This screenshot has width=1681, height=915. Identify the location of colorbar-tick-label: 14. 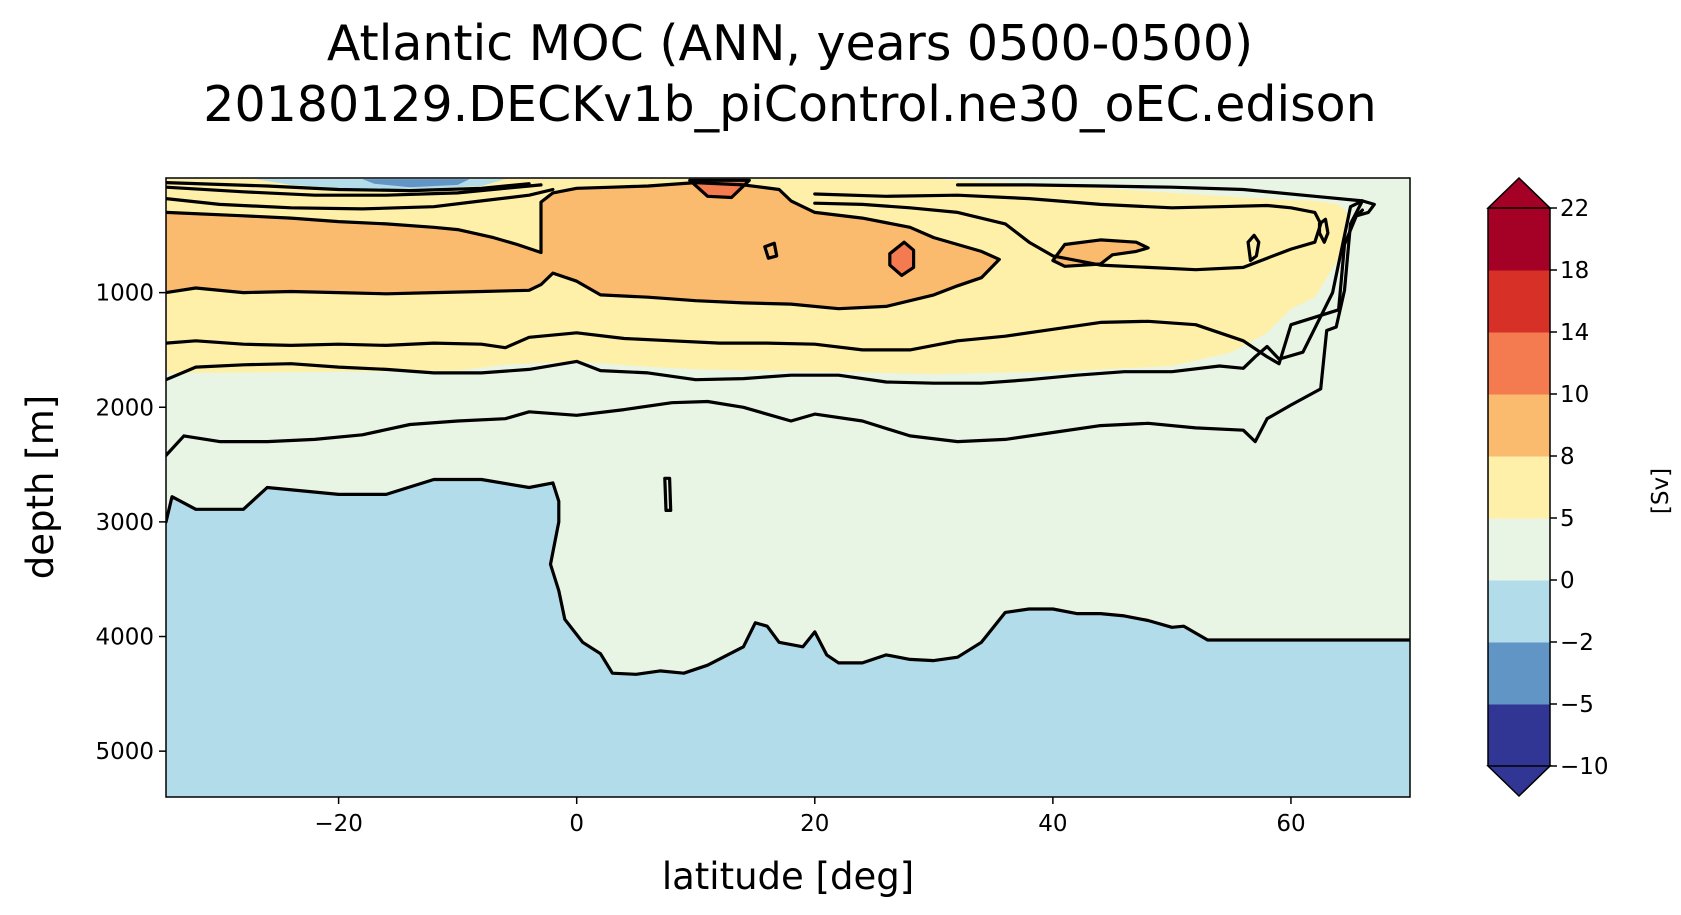
(1574, 333).